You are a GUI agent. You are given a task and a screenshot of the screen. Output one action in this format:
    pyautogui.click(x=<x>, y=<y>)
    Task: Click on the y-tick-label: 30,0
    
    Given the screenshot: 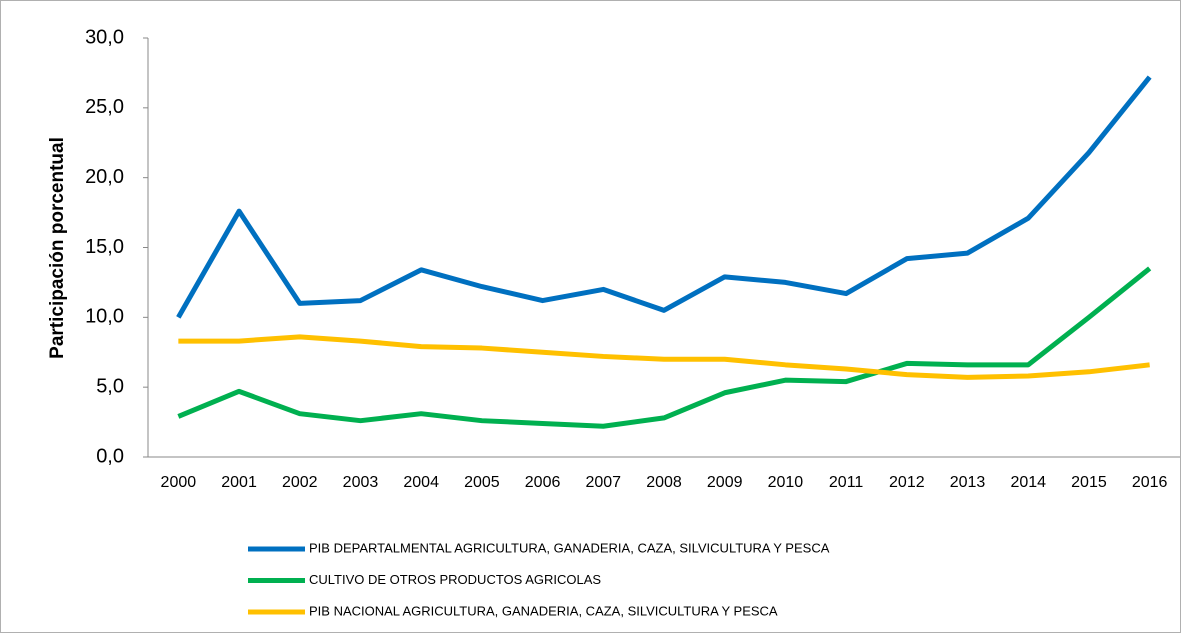 What is the action you would take?
    pyautogui.click(x=104, y=37)
    